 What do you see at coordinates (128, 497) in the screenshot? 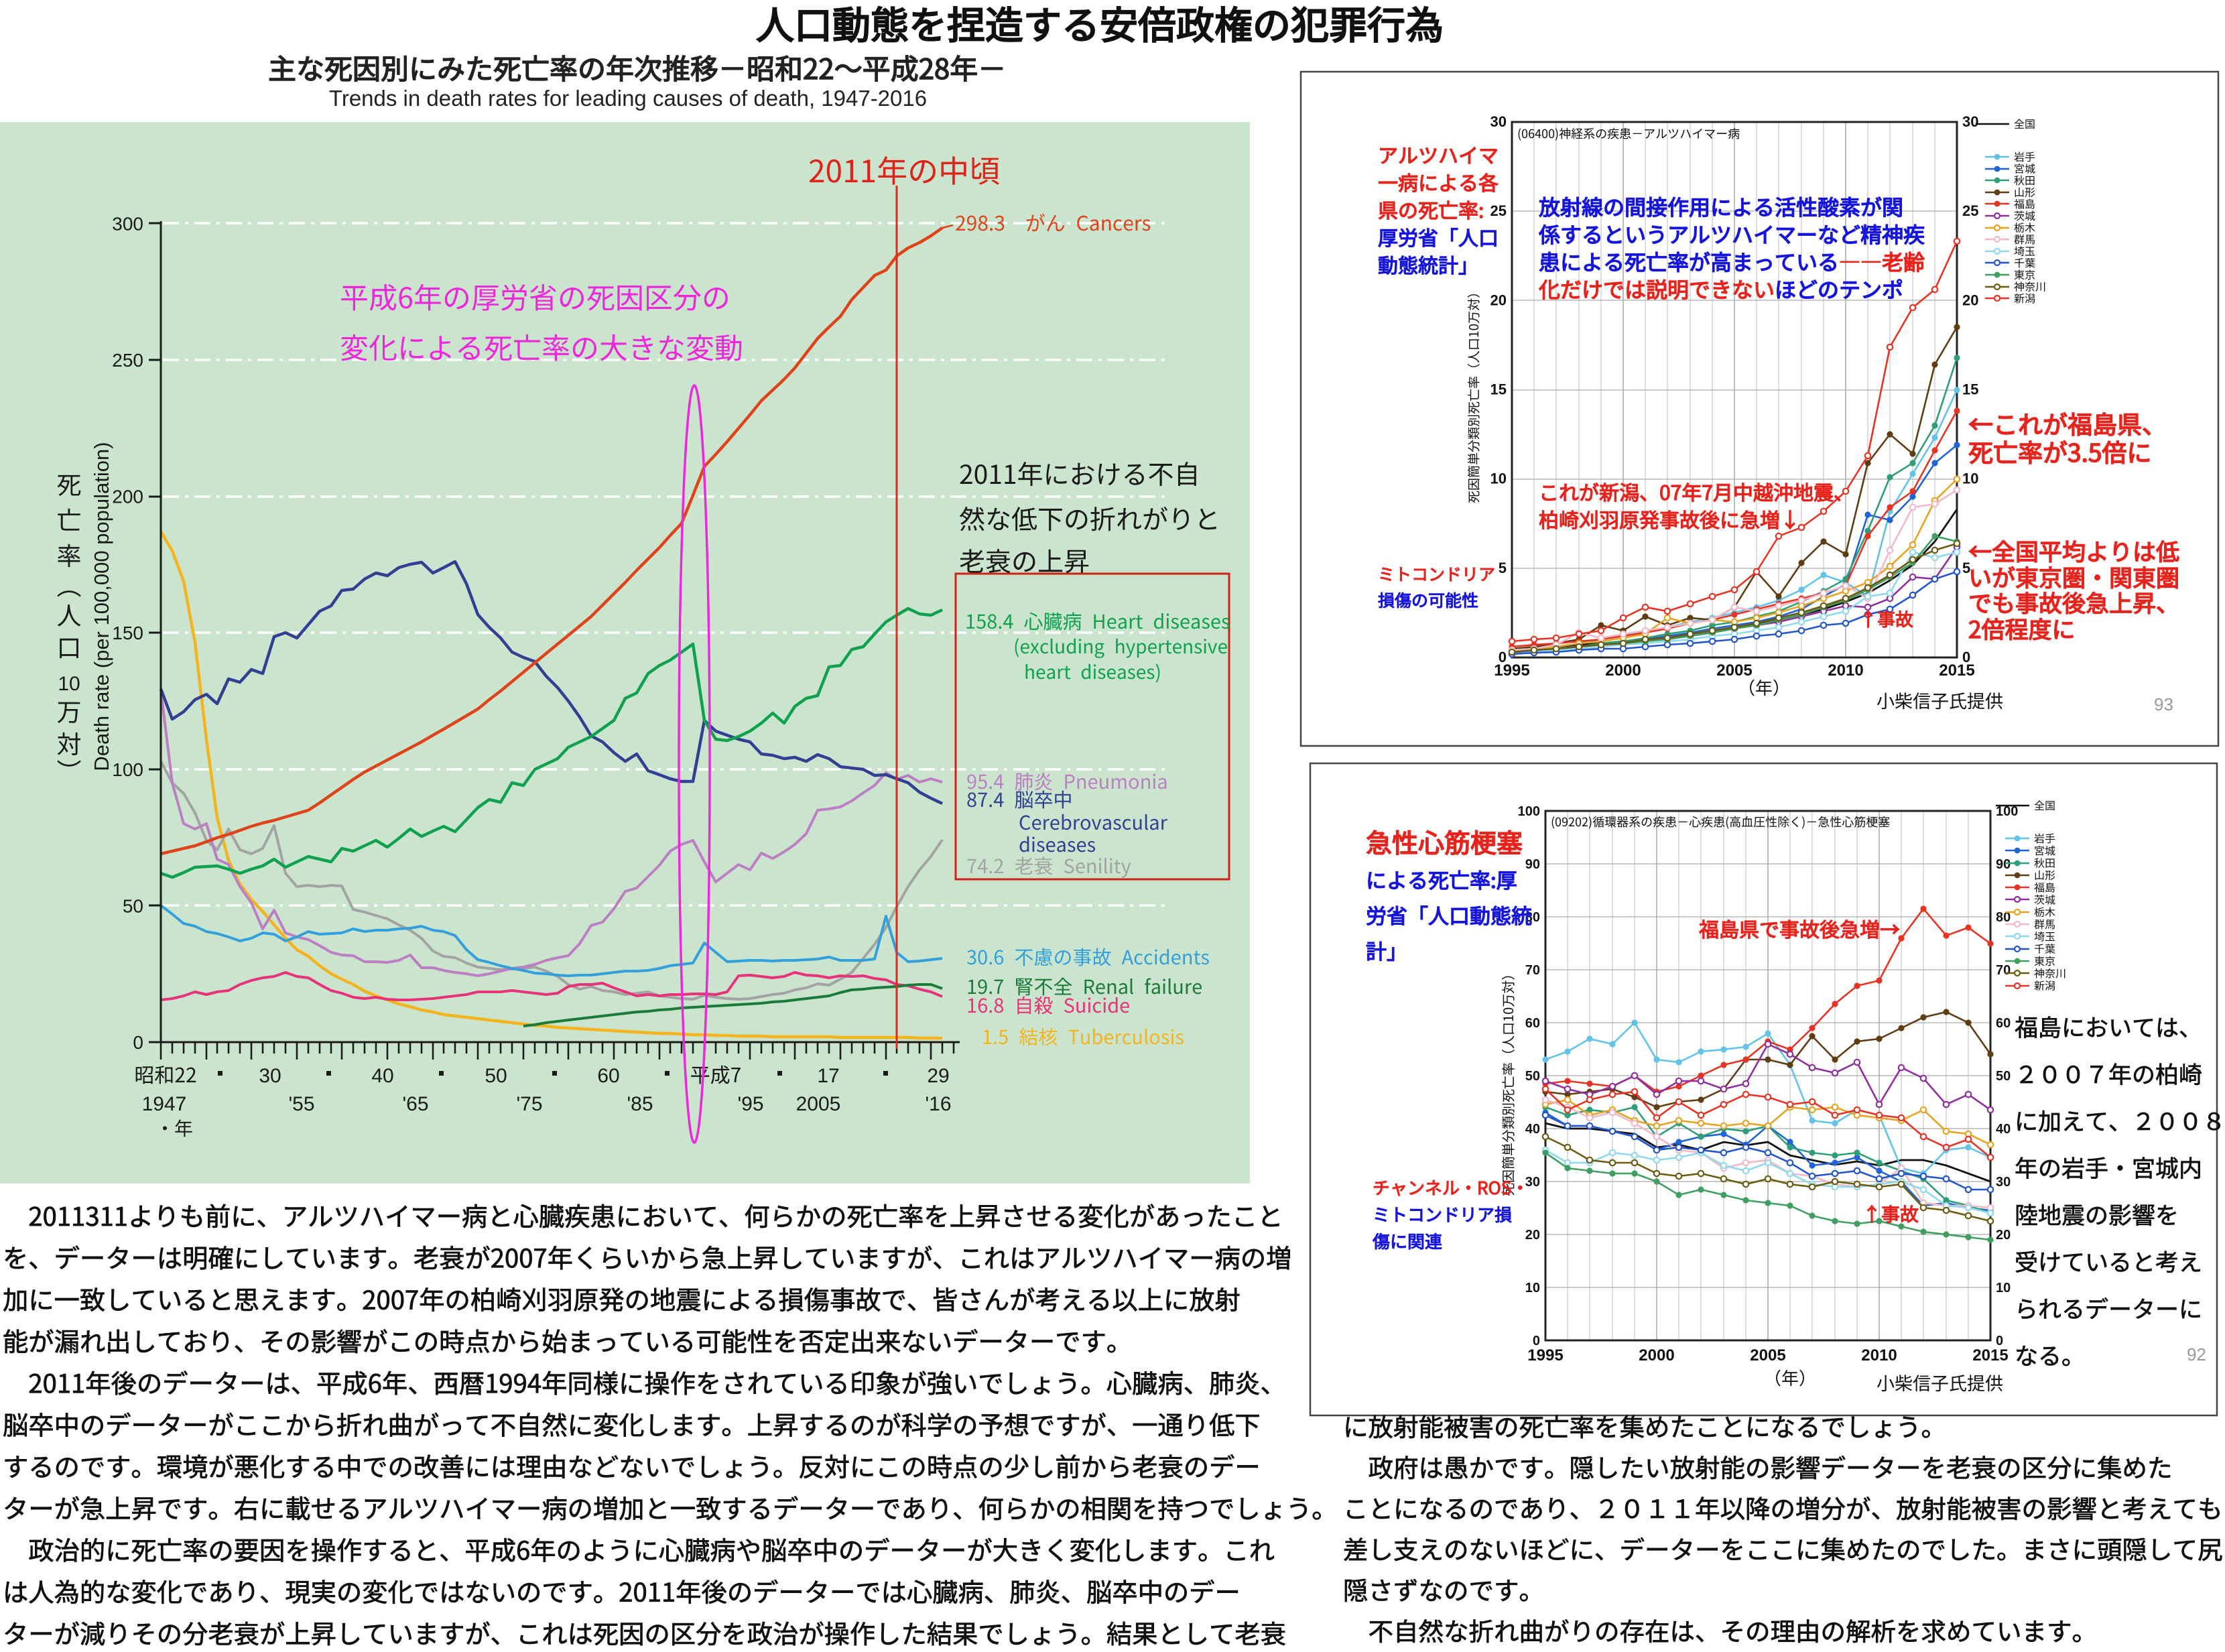
I see `svg-text: 200` at bounding box center [128, 497].